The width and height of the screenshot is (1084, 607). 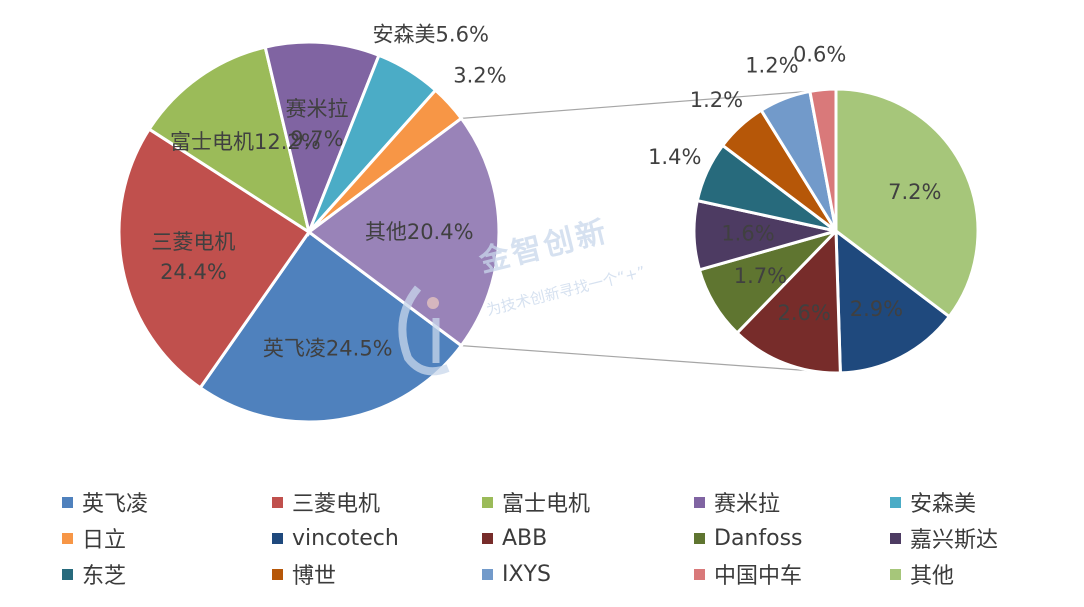 I want to click on breakdown-pie, so click(x=836, y=231).